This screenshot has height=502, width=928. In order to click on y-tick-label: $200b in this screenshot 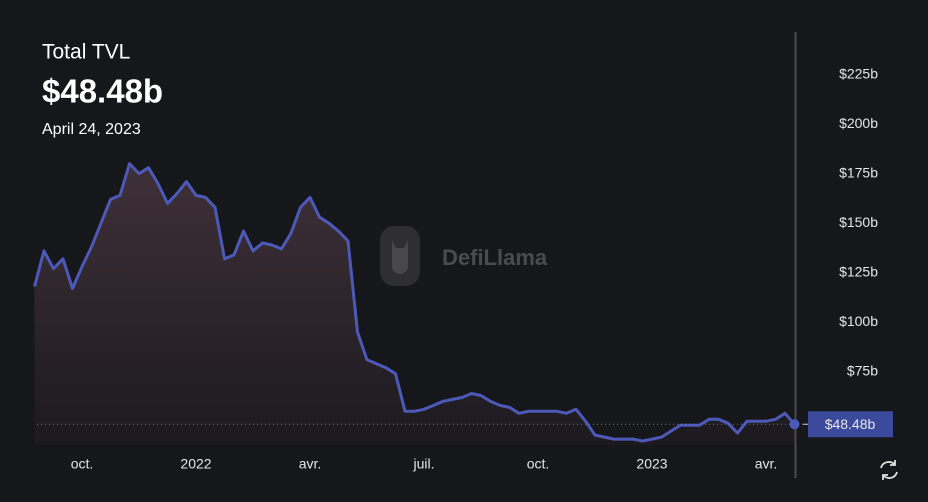, I will do `click(858, 123)`.